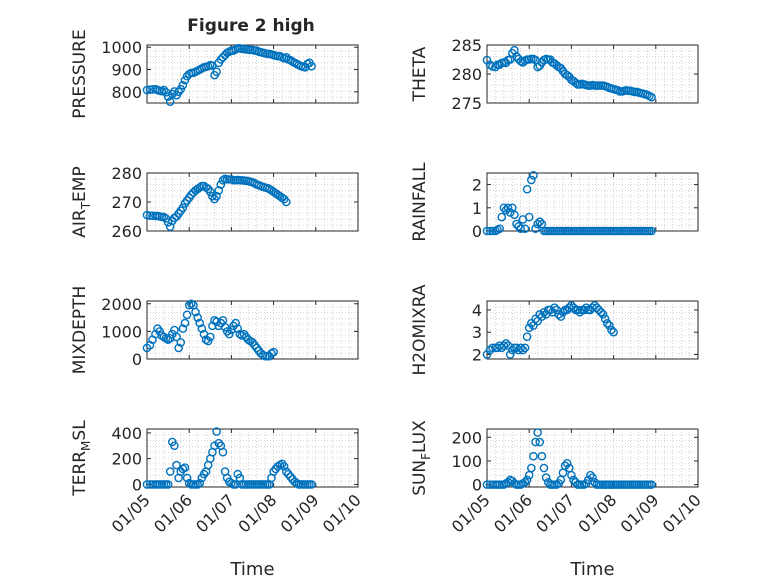  What do you see at coordinates (554, 202) in the screenshot?
I see `subplot-rainfall: 0 1 2 RAINFALL` at bounding box center [554, 202].